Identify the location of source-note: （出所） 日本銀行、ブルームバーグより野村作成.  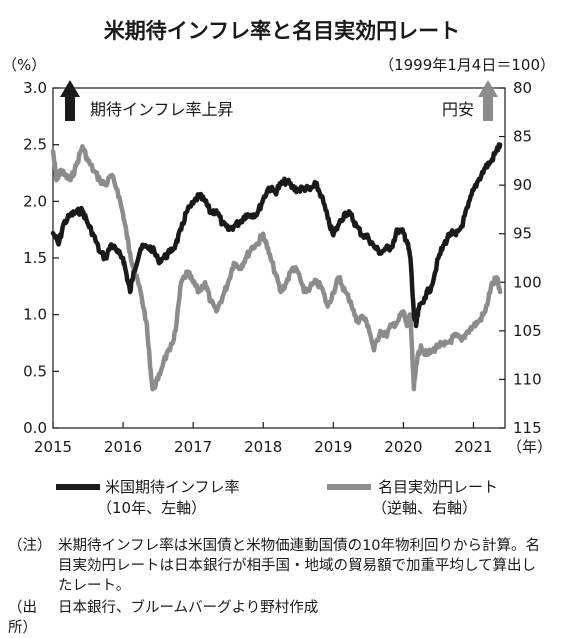
(278, 618).